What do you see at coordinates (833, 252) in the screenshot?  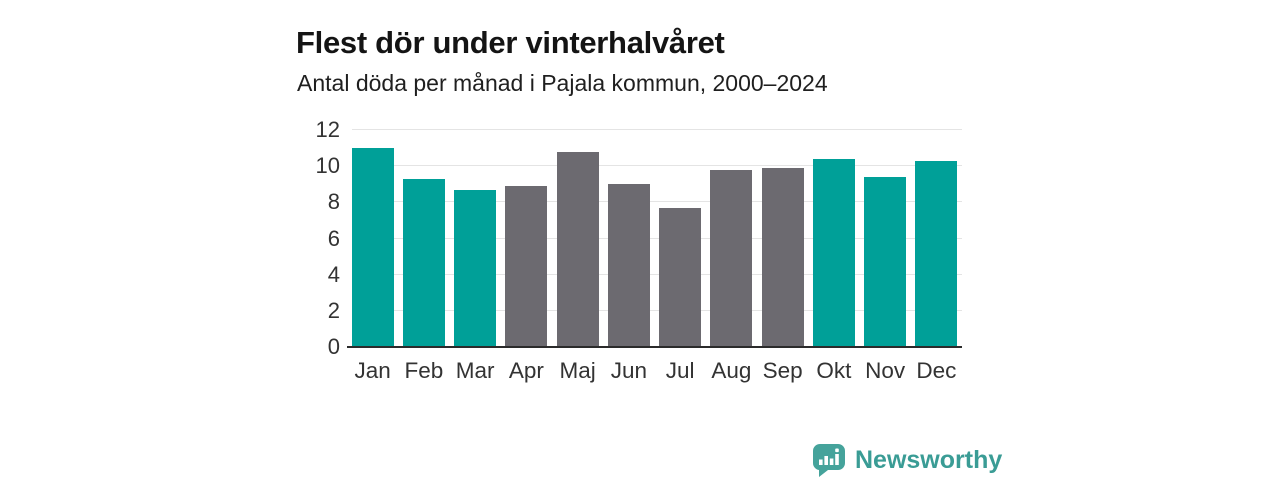 I see `bar-okt` at bounding box center [833, 252].